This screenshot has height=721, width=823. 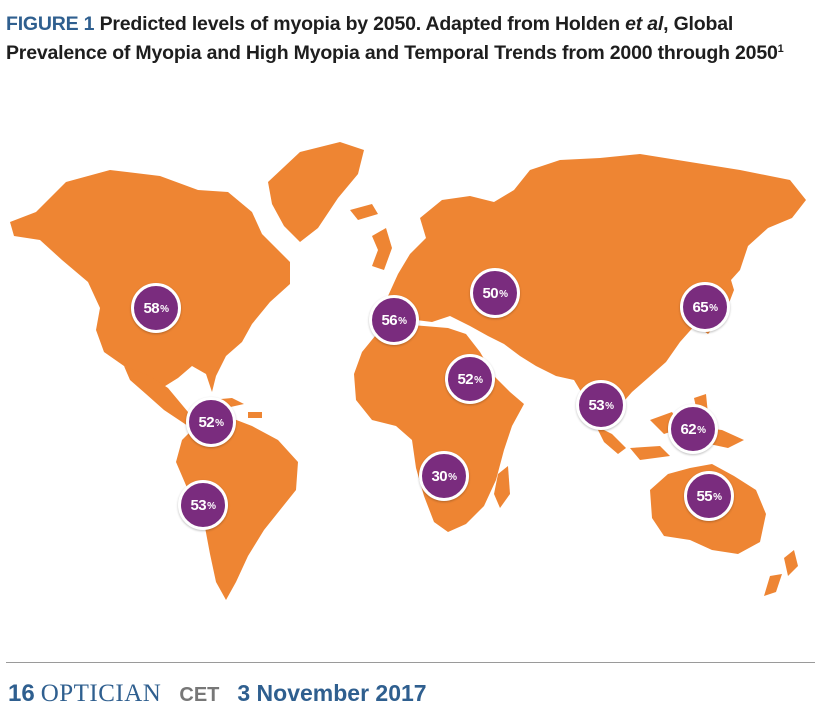 I want to click on landmass-uk, so click(x=382, y=249).